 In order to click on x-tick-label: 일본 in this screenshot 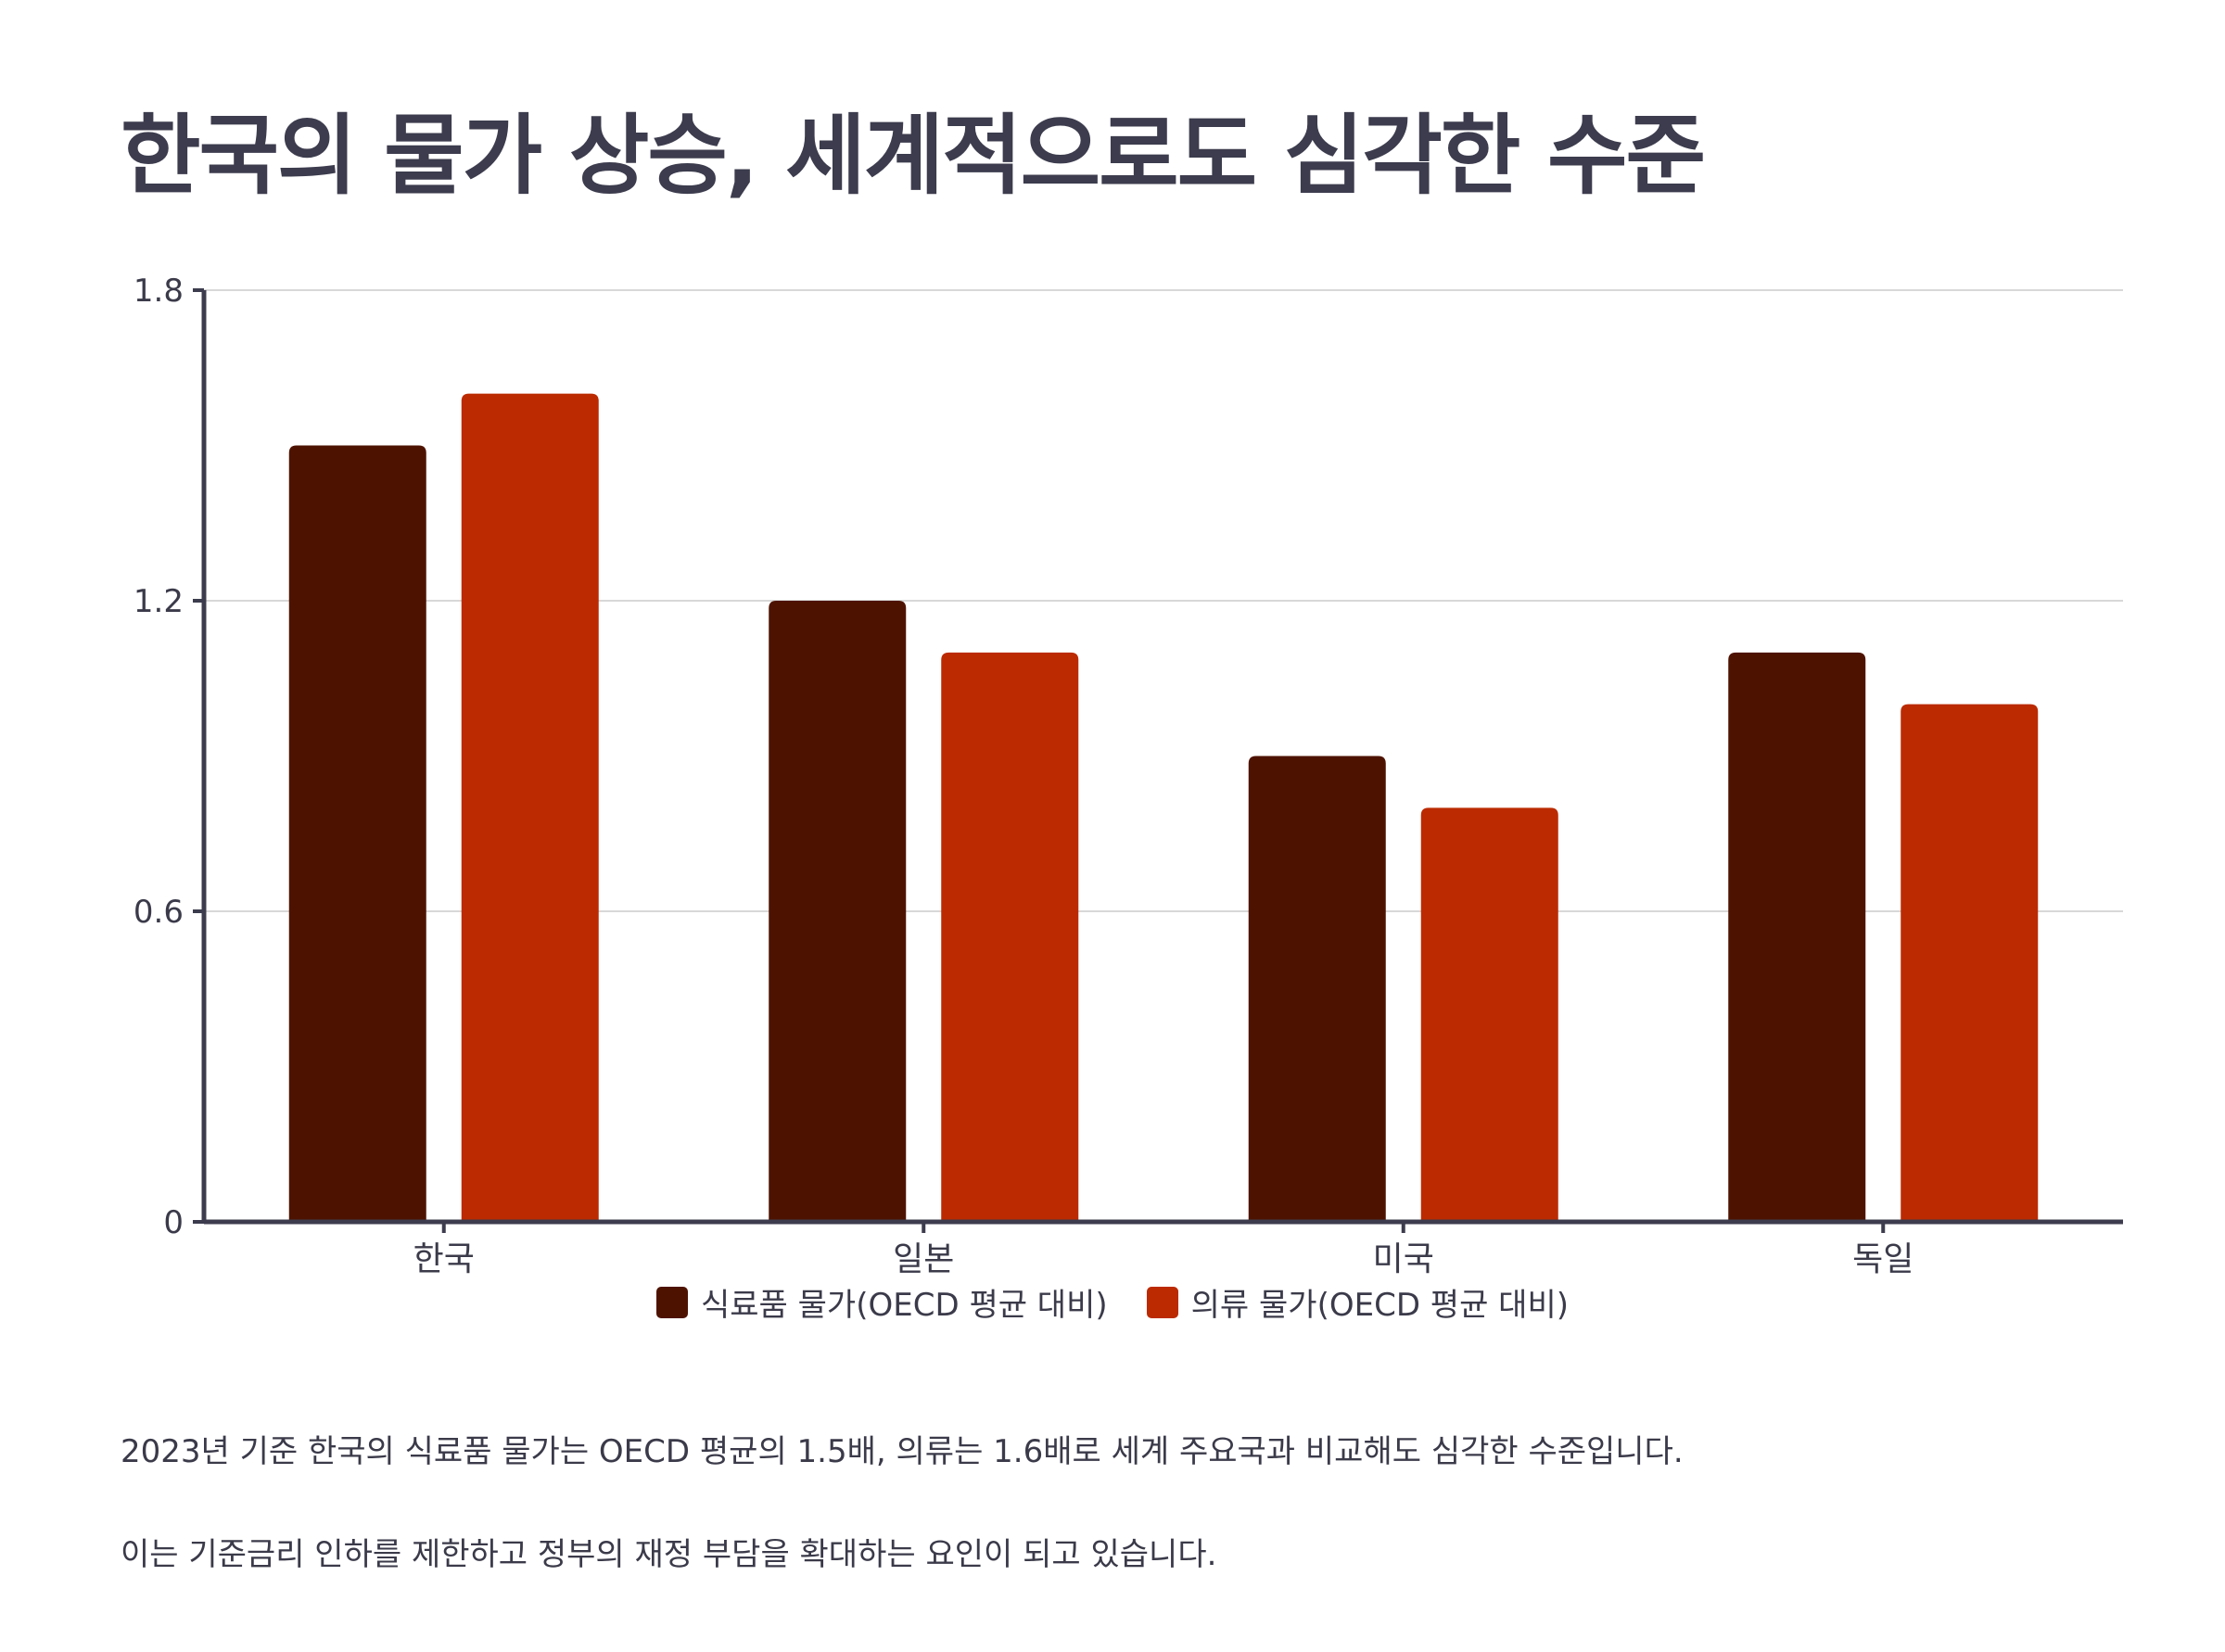, I will do `click(923, 1259)`.